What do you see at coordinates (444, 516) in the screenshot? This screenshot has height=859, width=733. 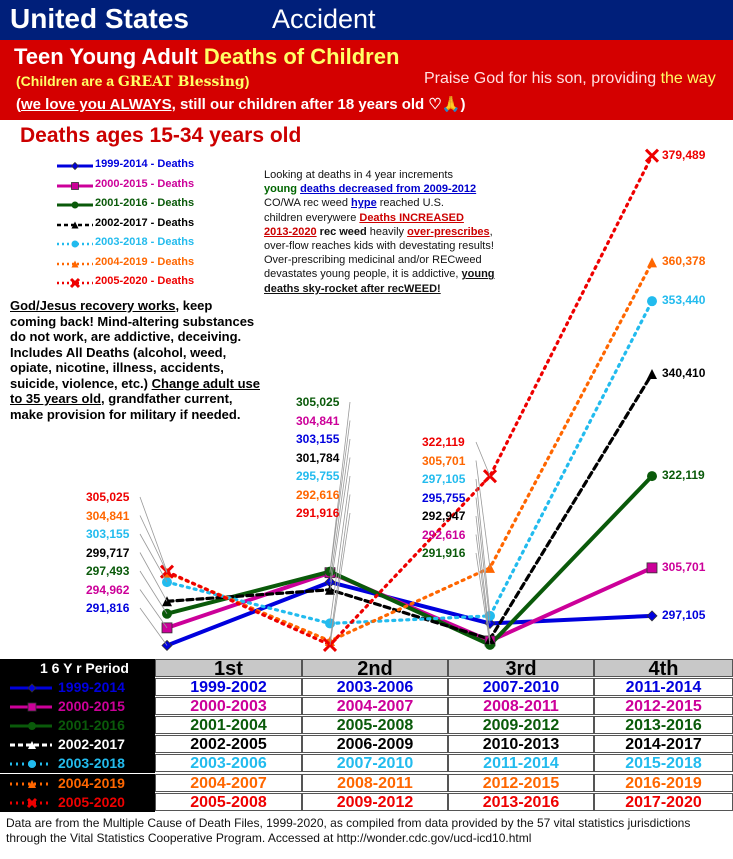 I see `data-label-2002-2017-deaths-3: 292,947` at bounding box center [444, 516].